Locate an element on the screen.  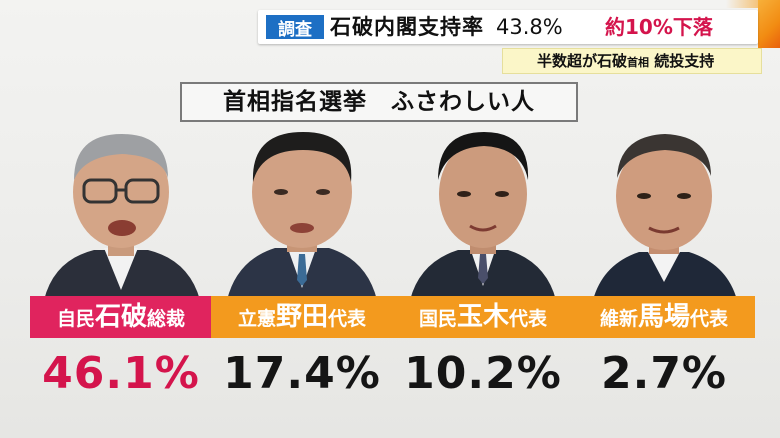
name-label-tamaki: 国民玉木代表 is located at coordinates (483, 317).